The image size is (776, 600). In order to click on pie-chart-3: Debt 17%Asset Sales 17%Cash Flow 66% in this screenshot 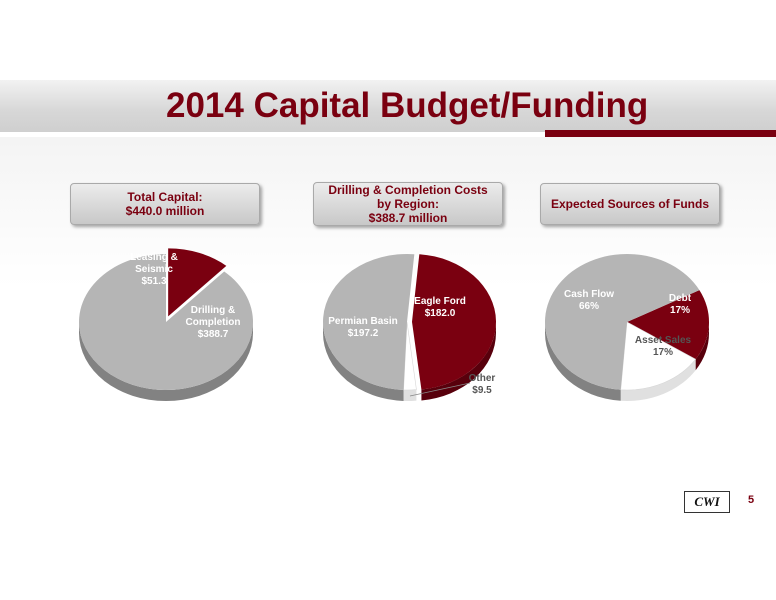, I will do `click(626, 327)`.